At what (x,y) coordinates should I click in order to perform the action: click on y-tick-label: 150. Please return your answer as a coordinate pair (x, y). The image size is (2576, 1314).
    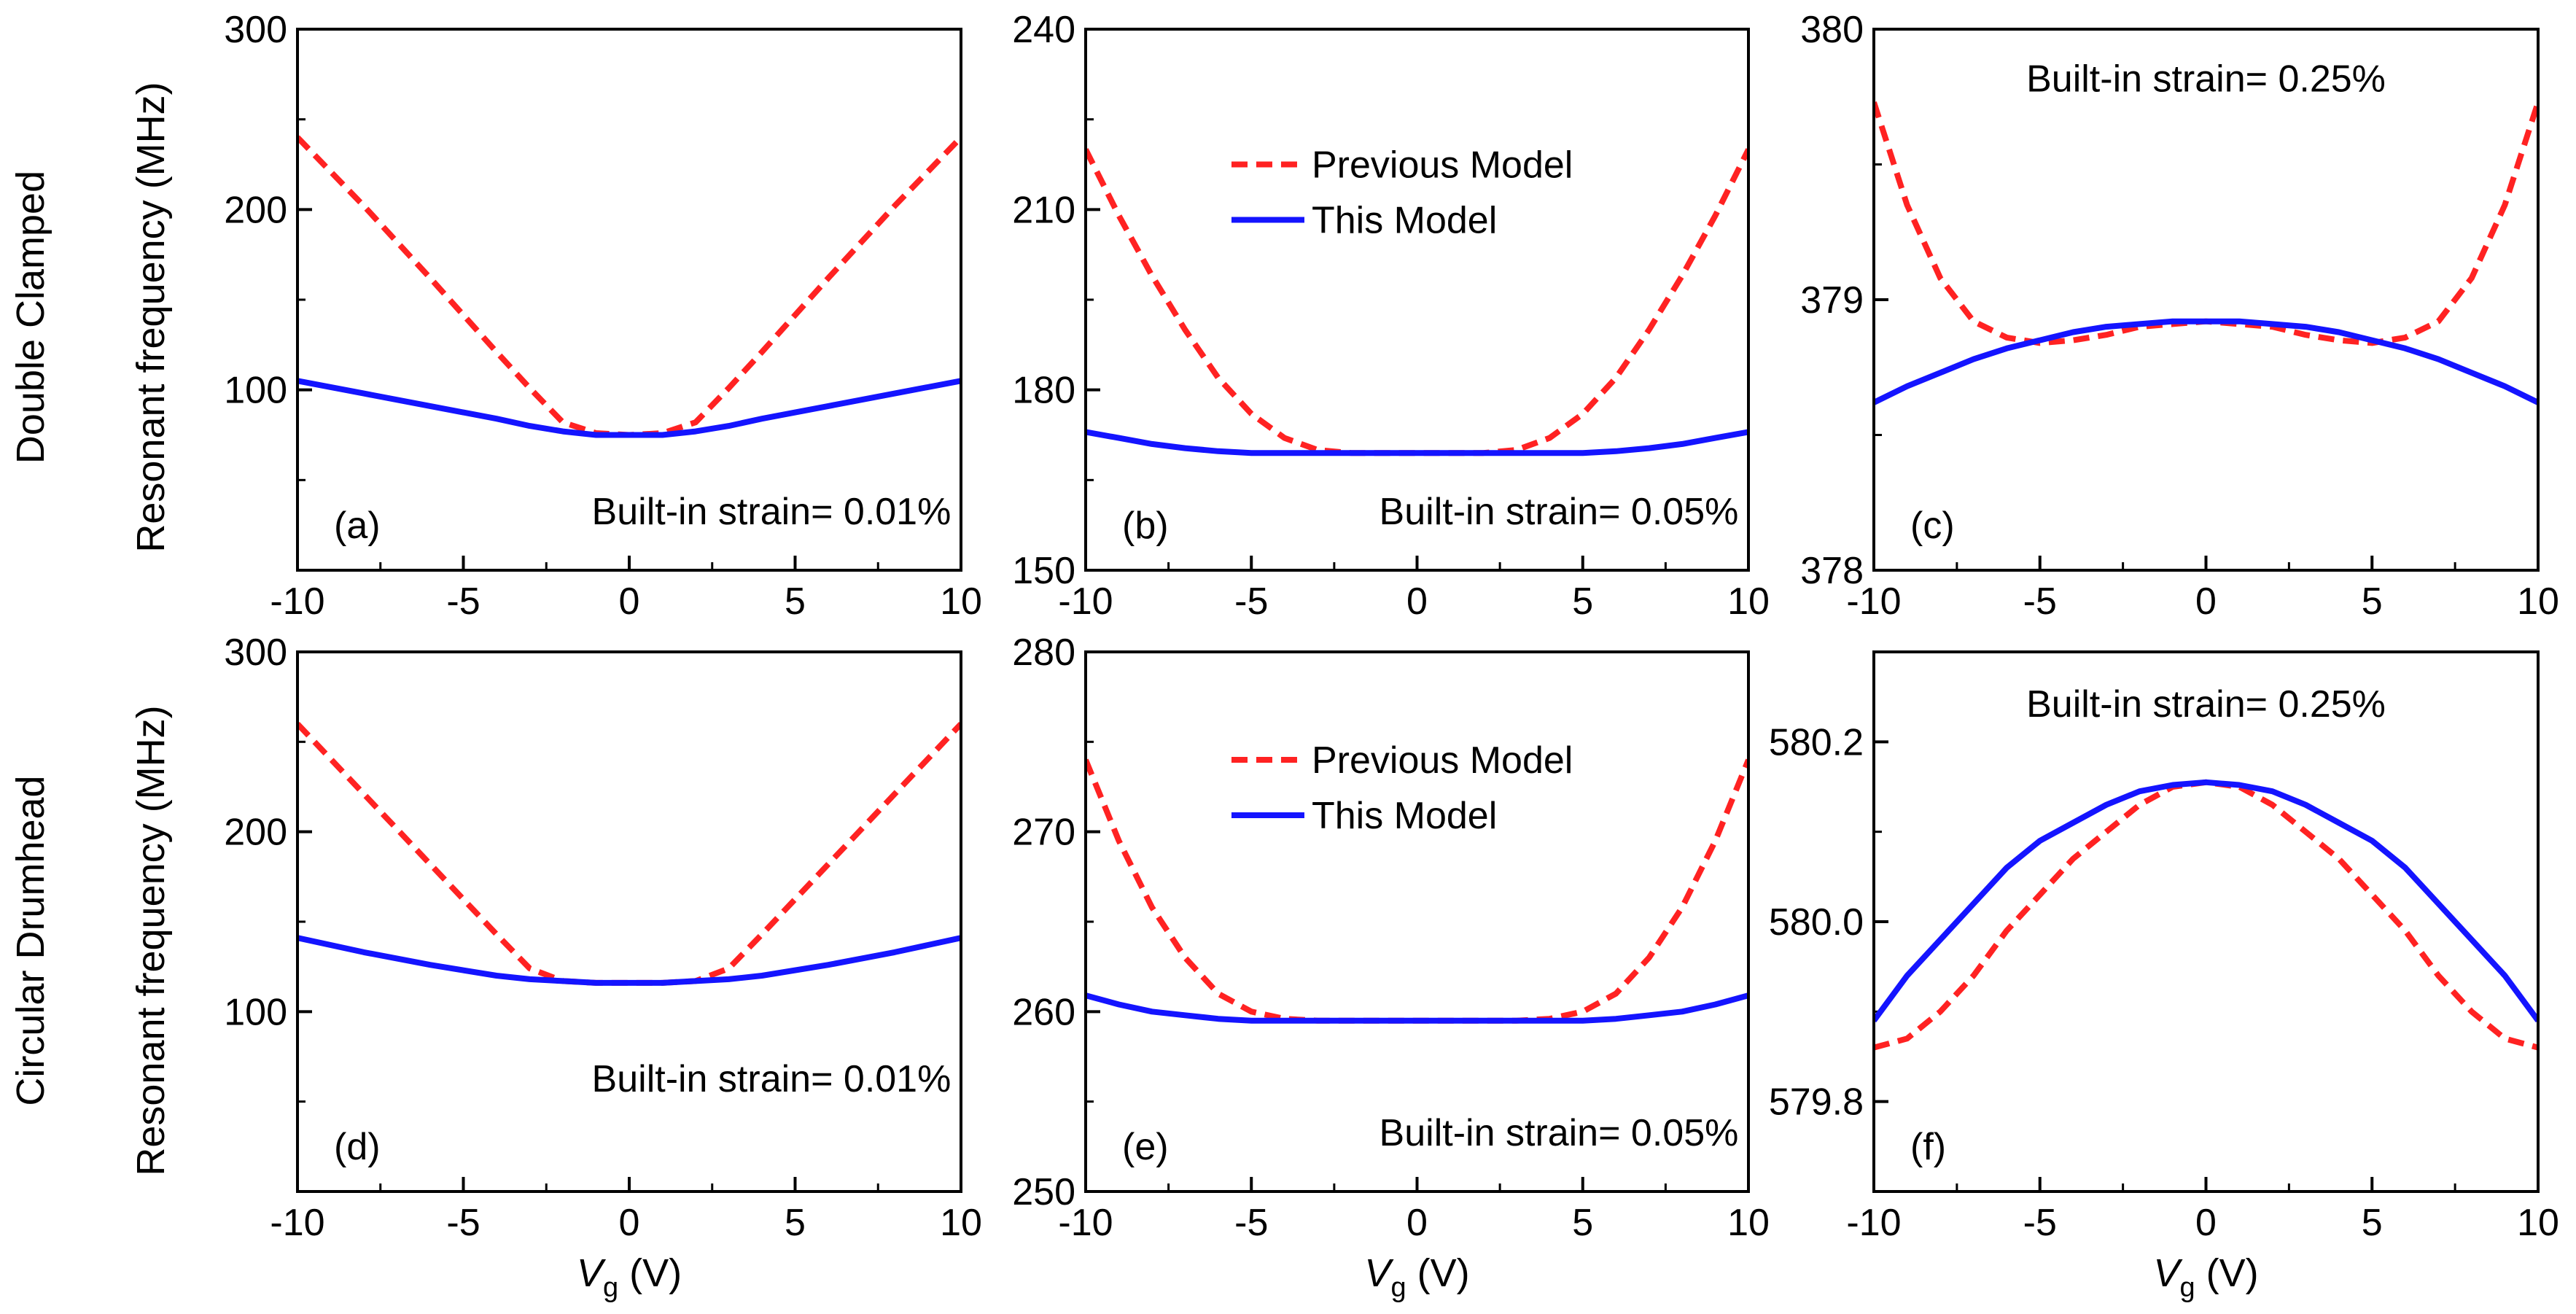
    Looking at the image, I should click on (1043, 571).